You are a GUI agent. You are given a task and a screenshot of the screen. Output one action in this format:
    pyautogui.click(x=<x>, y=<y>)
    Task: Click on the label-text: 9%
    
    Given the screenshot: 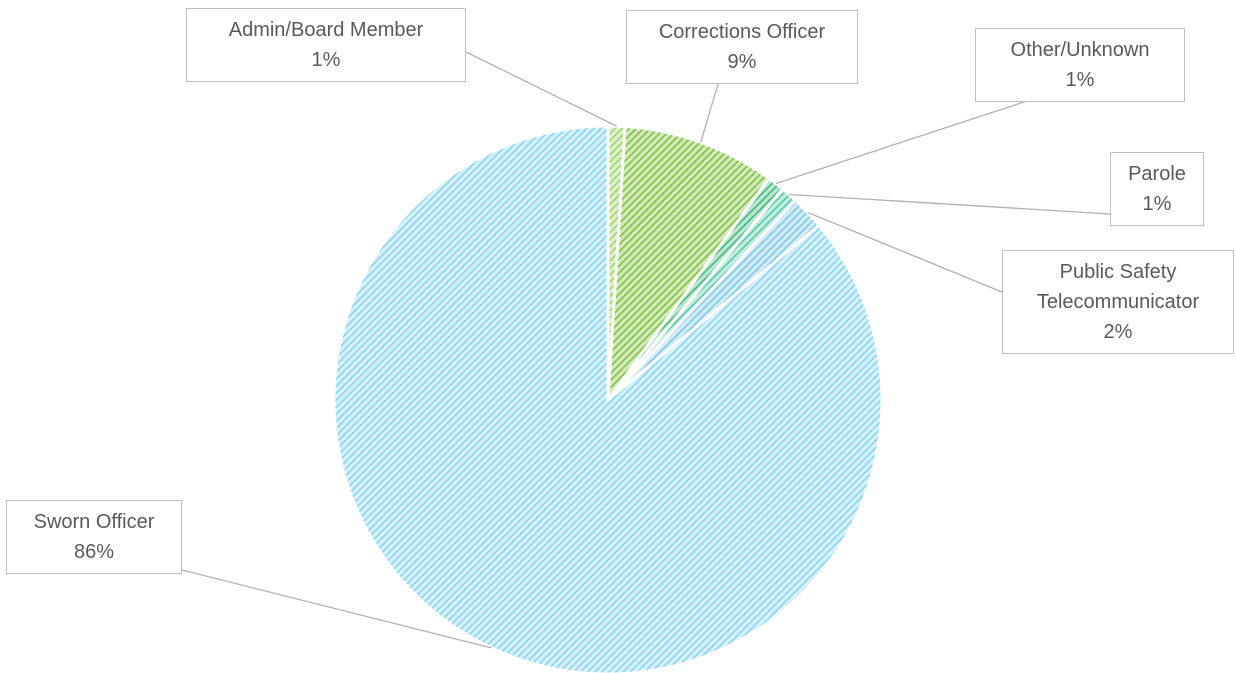 What is the action you would take?
    pyautogui.click(x=742, y=62)
    